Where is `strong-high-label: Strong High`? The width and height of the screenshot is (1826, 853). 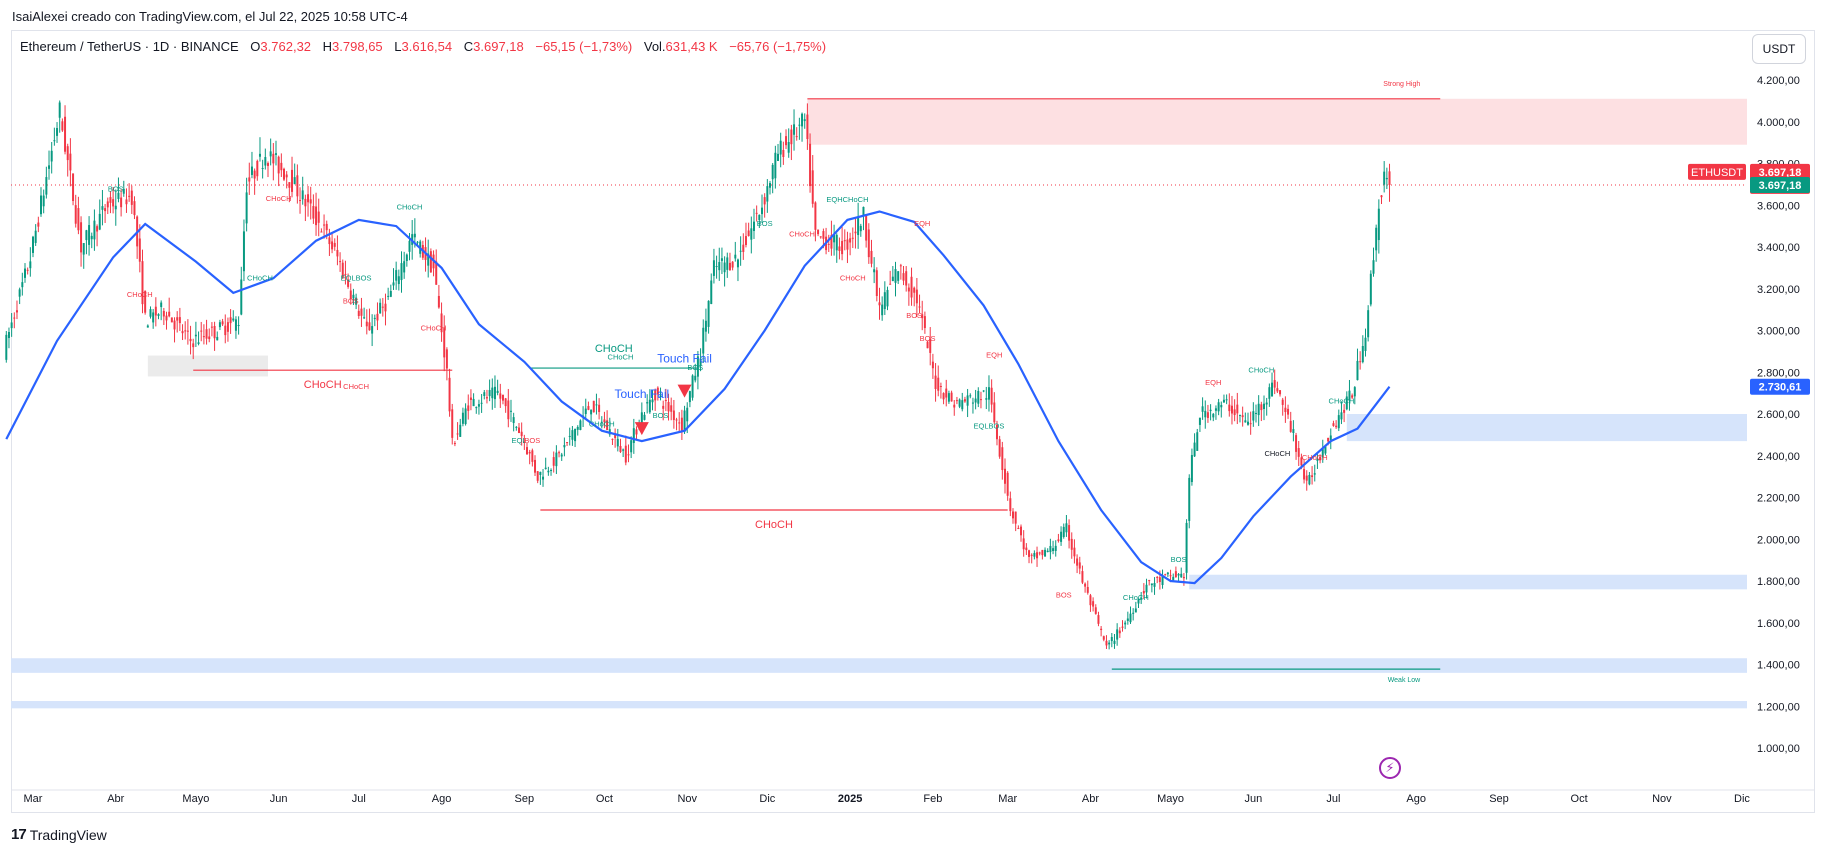 strong-high-label: Strong High is located at coordinates (1401, 84).